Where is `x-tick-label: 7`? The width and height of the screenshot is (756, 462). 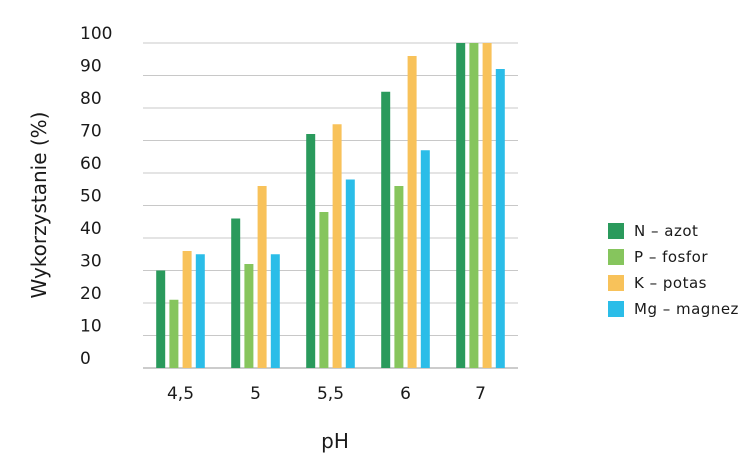
x-tick-label: 7 is located at coordinates (480, 394).